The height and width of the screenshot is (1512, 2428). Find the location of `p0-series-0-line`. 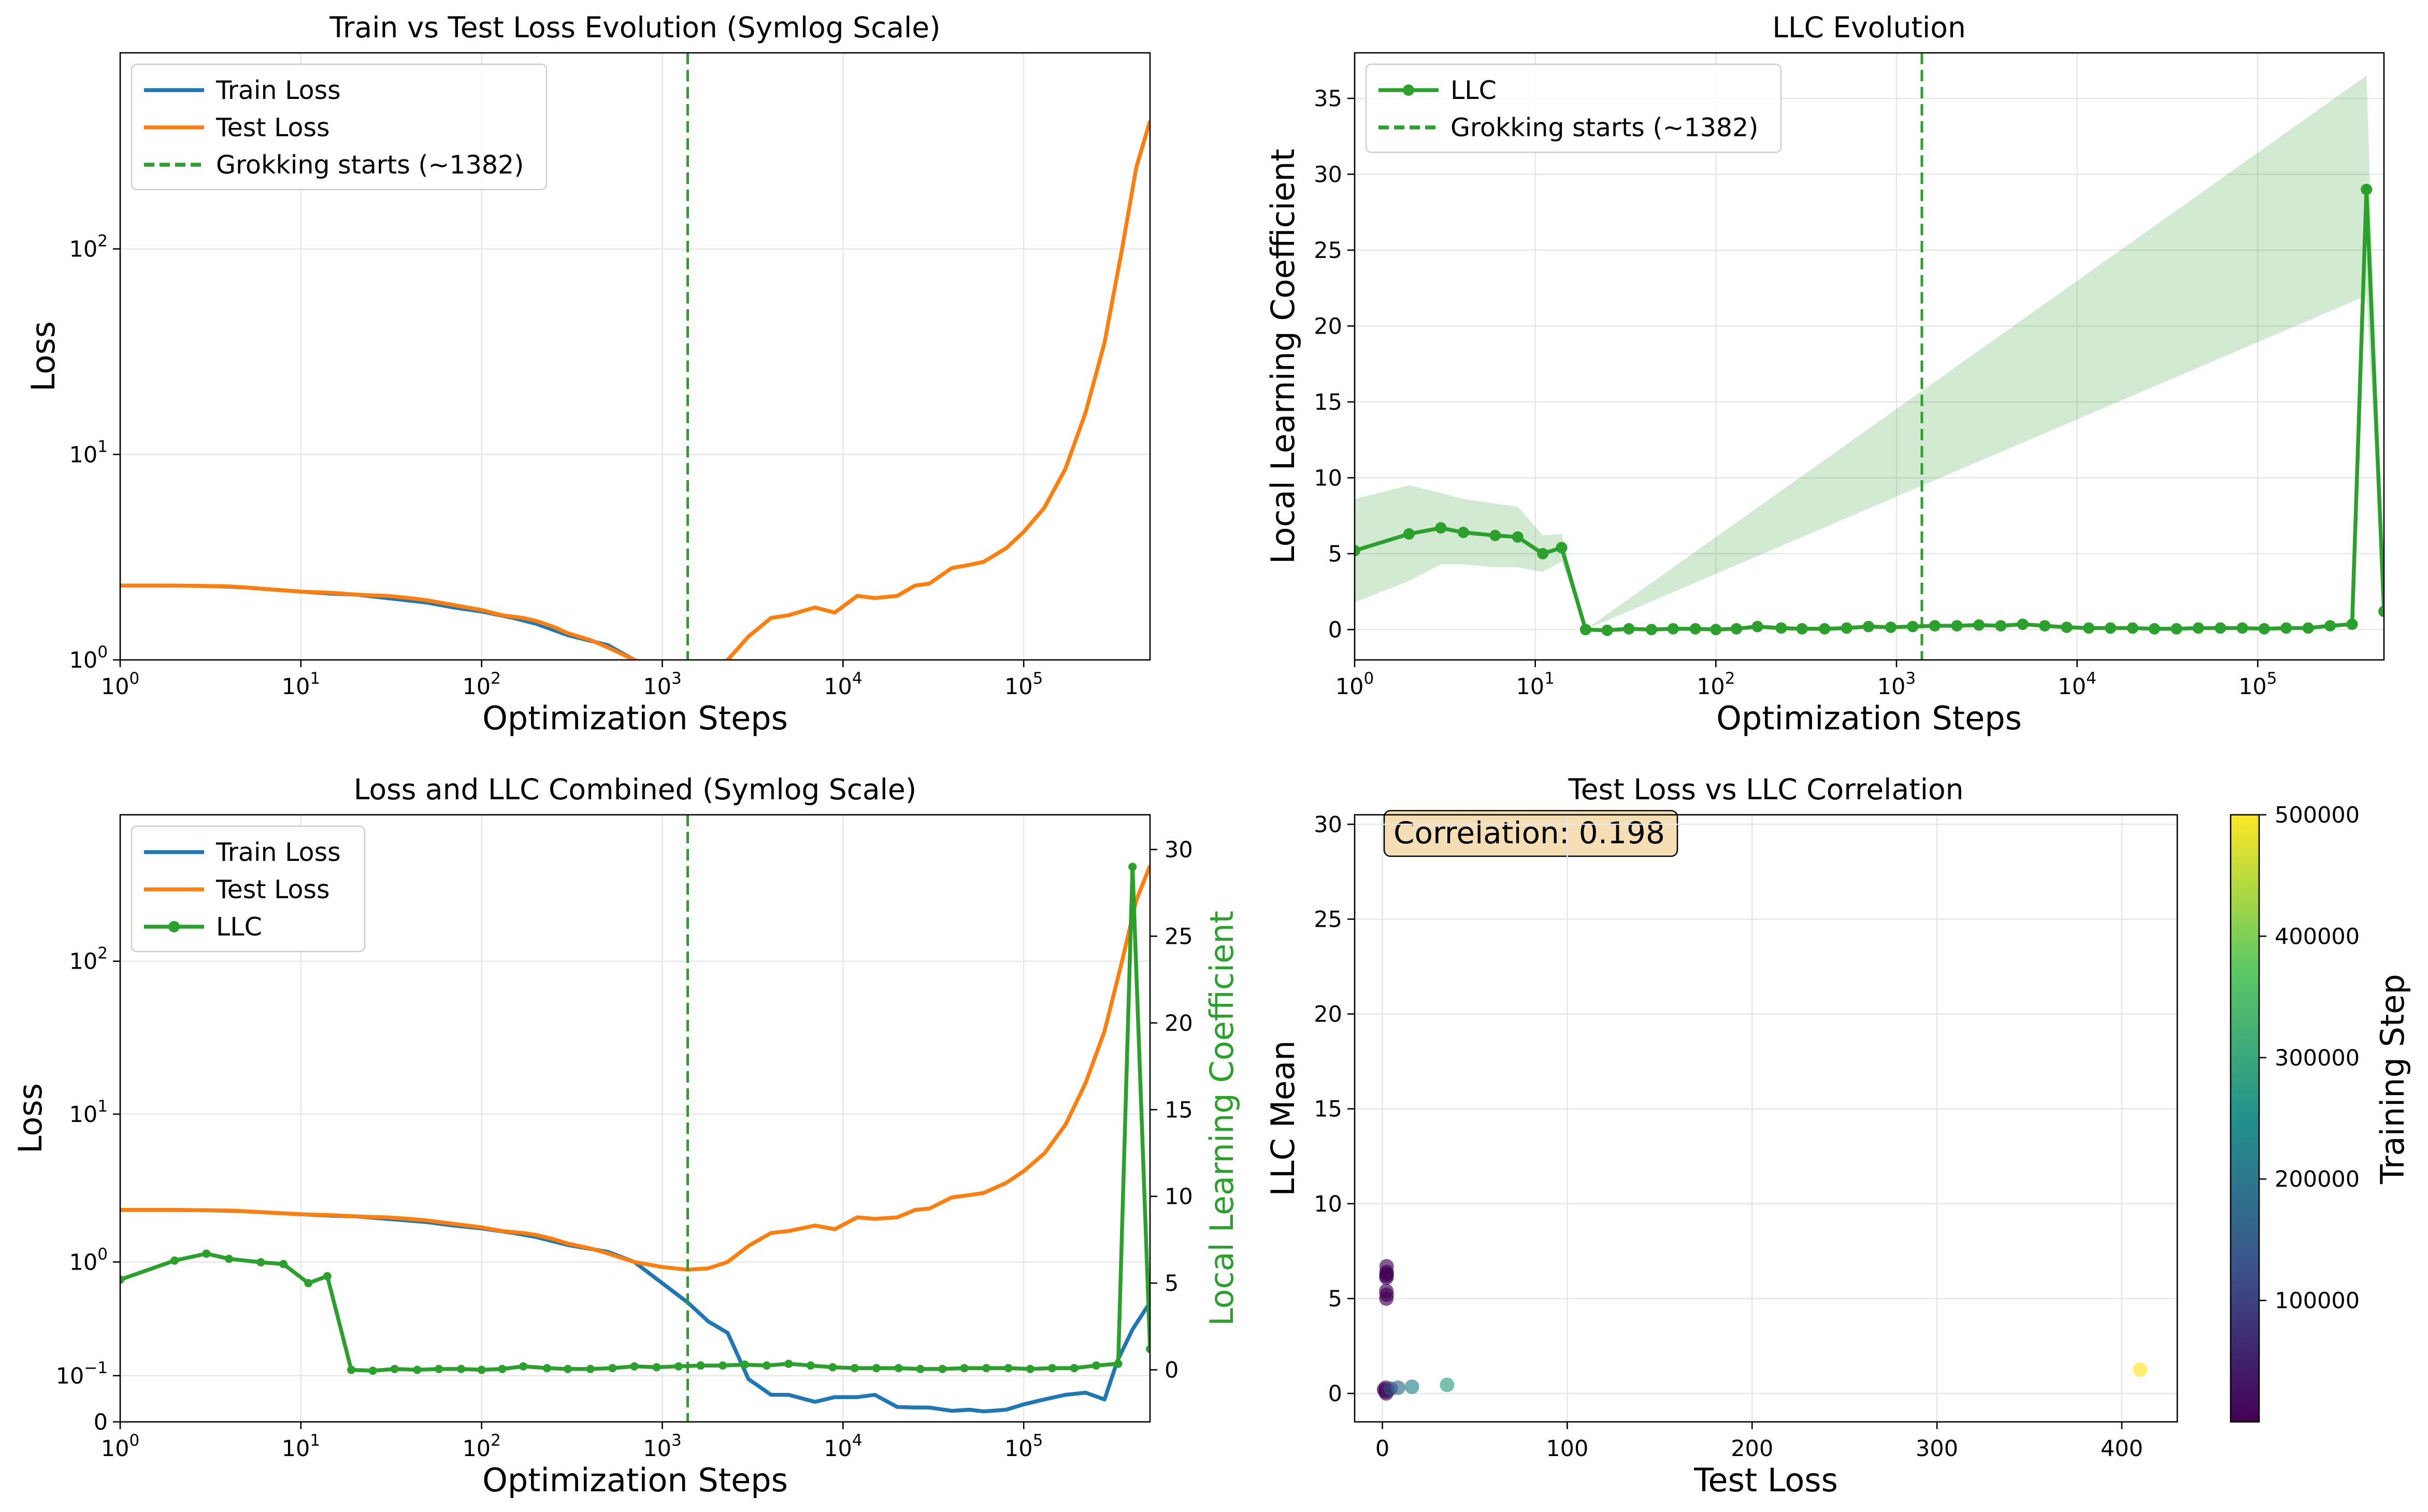

p0-series-0-line is located at coordinates (379, 621).